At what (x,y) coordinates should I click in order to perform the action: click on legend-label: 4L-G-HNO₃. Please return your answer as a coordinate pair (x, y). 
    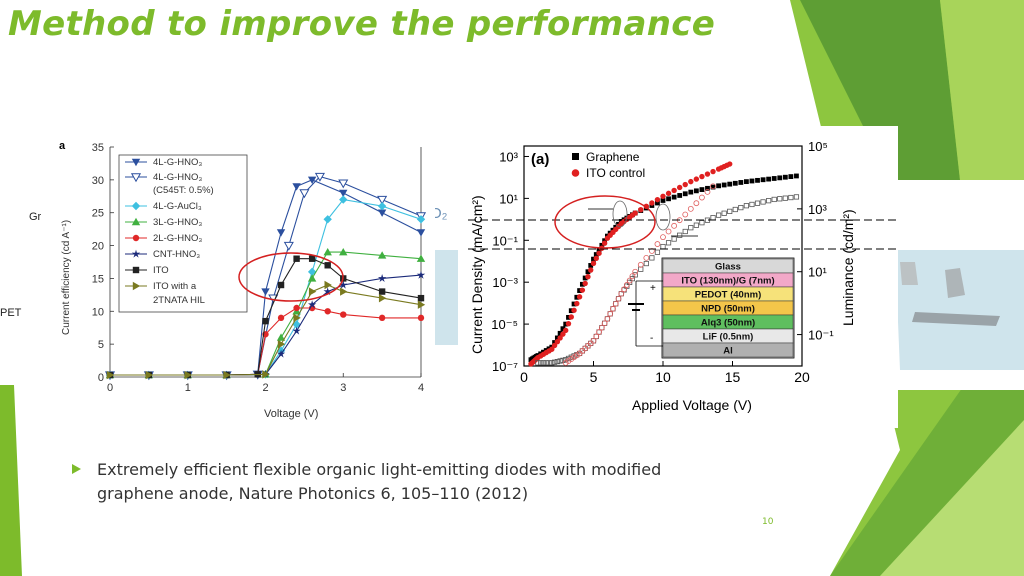
    Looking at the image, I should click on (177, 162).